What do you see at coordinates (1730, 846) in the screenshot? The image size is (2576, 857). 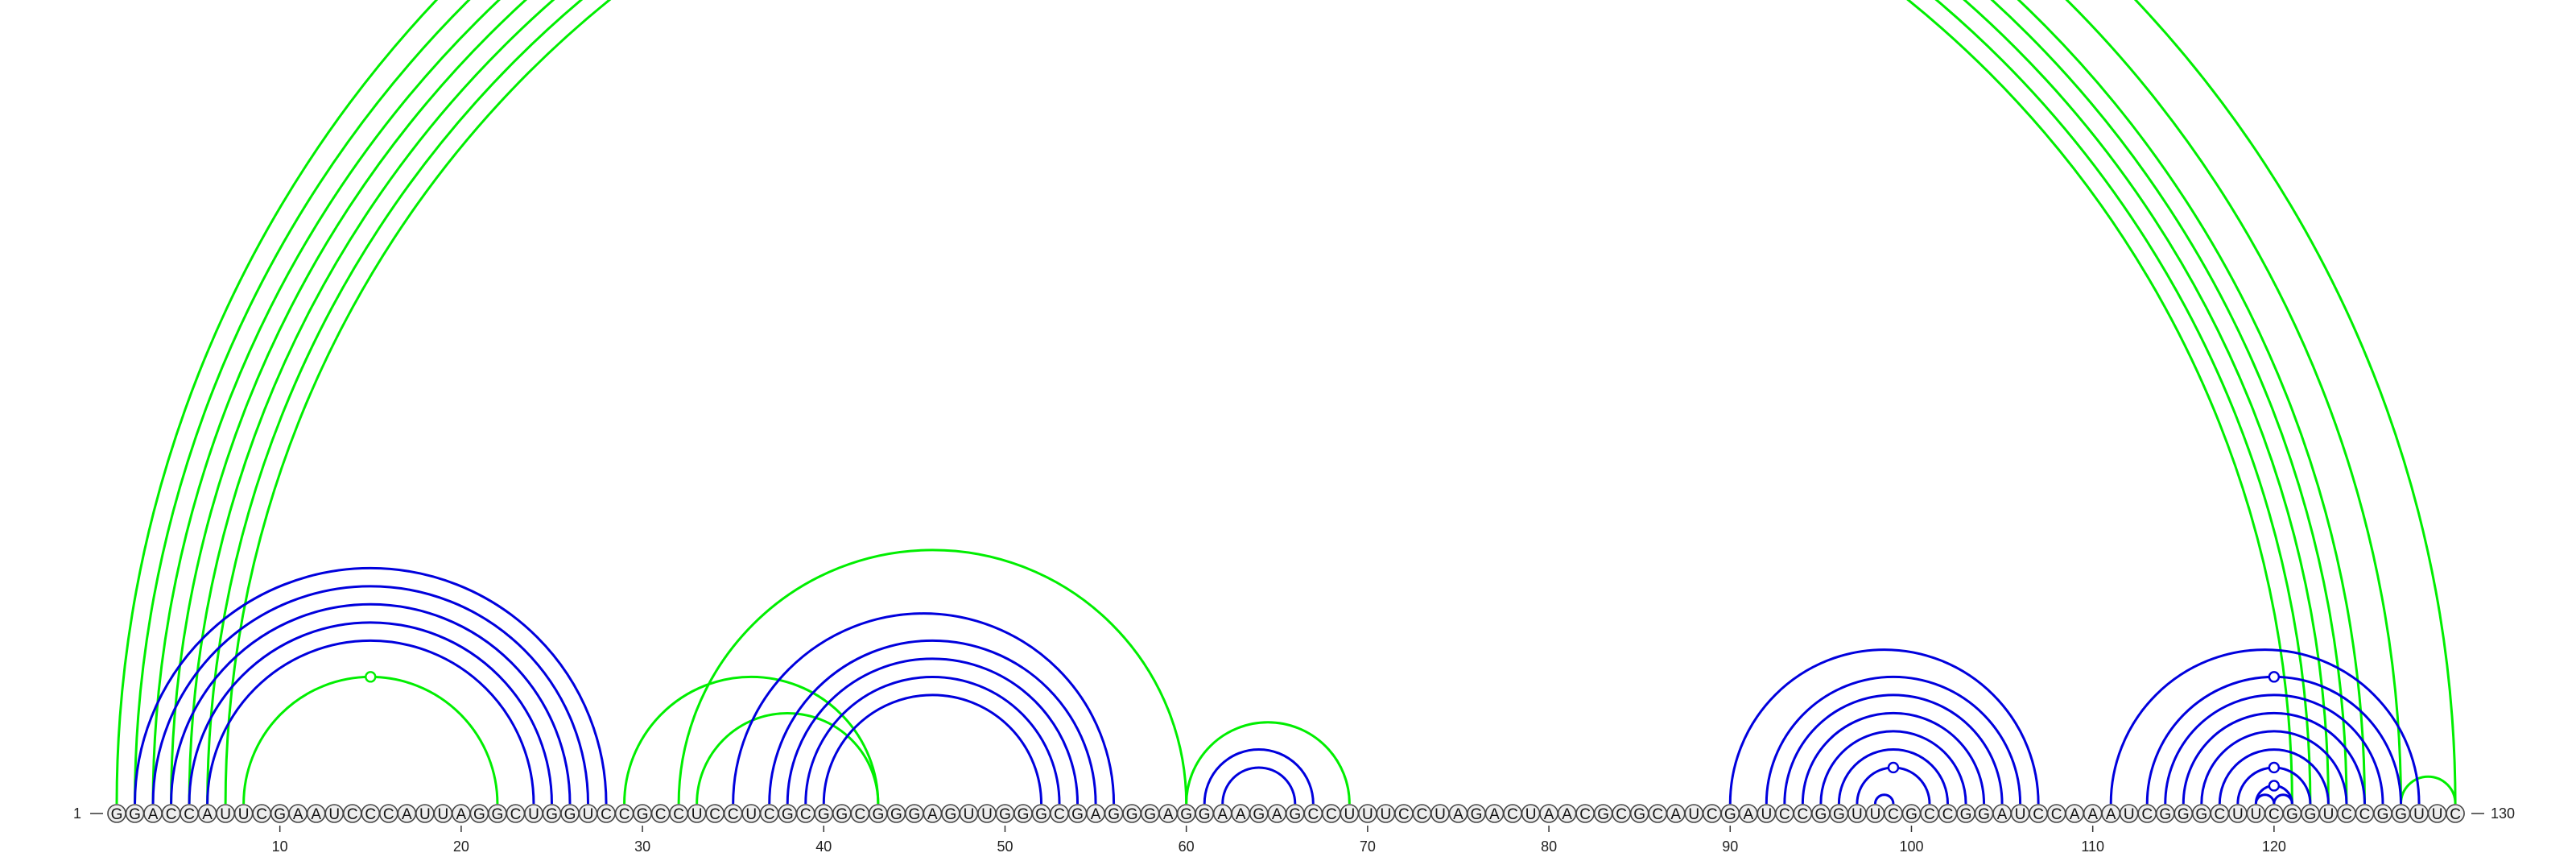 I see `tick-label: 90` at bounding box center [1730, 846].